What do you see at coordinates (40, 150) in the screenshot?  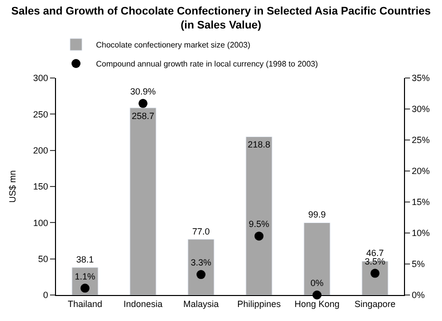 I see `y-tick-label: 200` at bounding box center [40, 150].